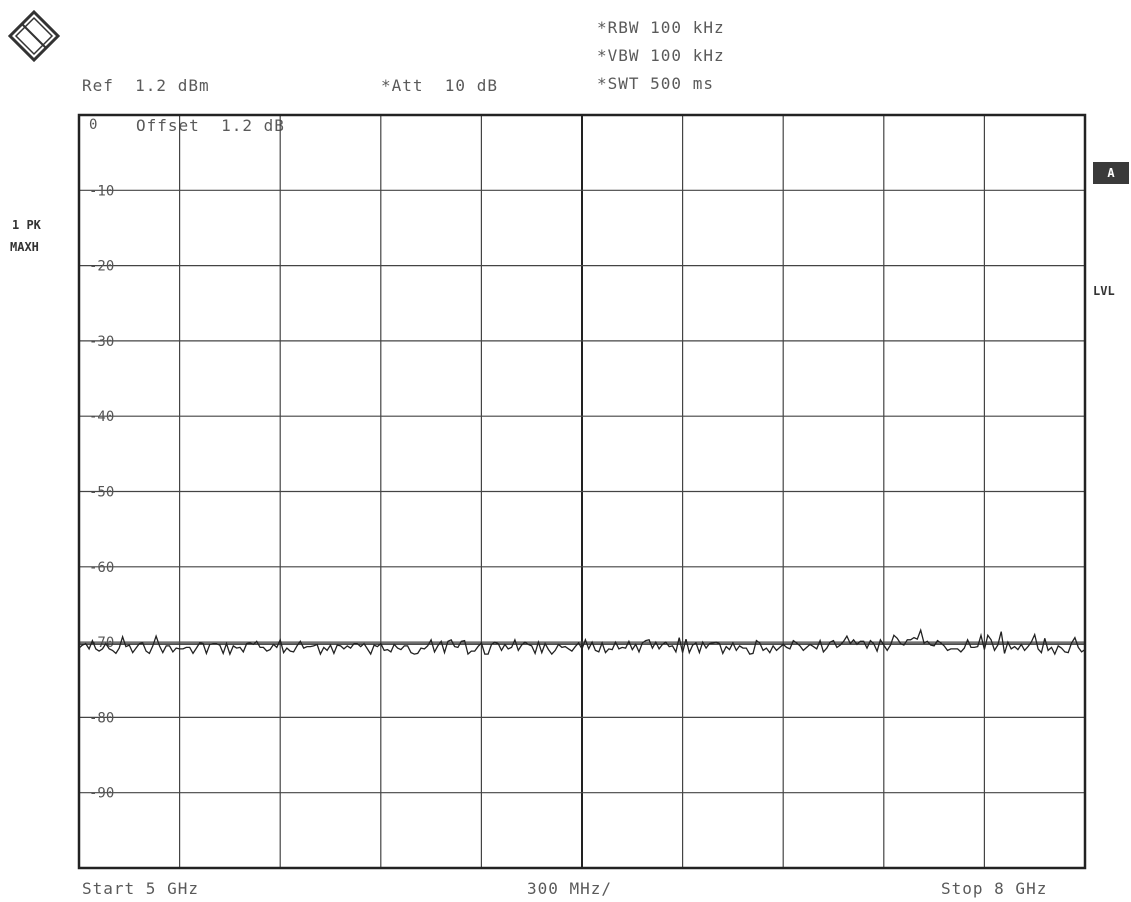 The height and width of the screenshot is (902, 1131). What do you see at coordinates (439, 85) in the screenshot?
I see `attenuation-setting: *Att 10 dB` at bounding box center [439, 85].